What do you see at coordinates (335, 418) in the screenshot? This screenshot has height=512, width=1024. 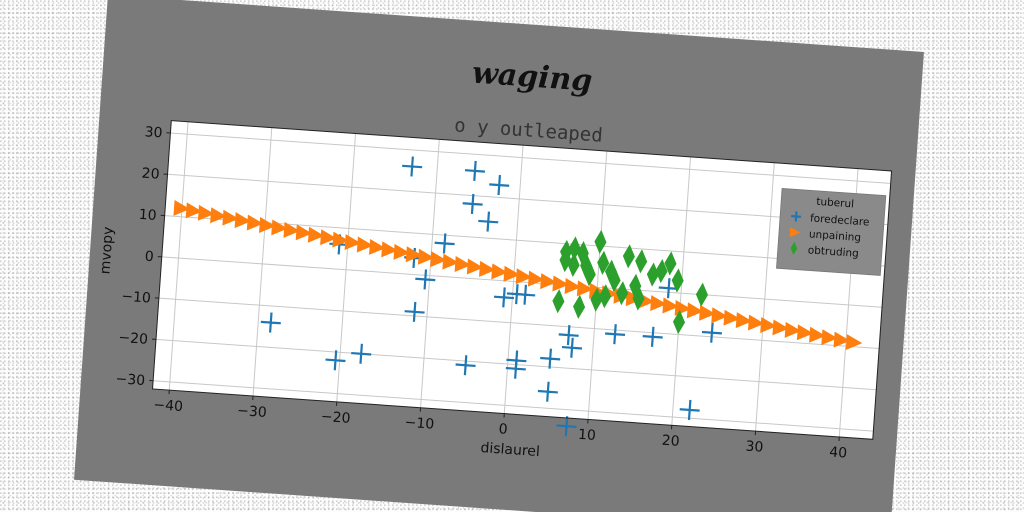 I see `x-tick-label: −20` at bounding box center [335, 418].